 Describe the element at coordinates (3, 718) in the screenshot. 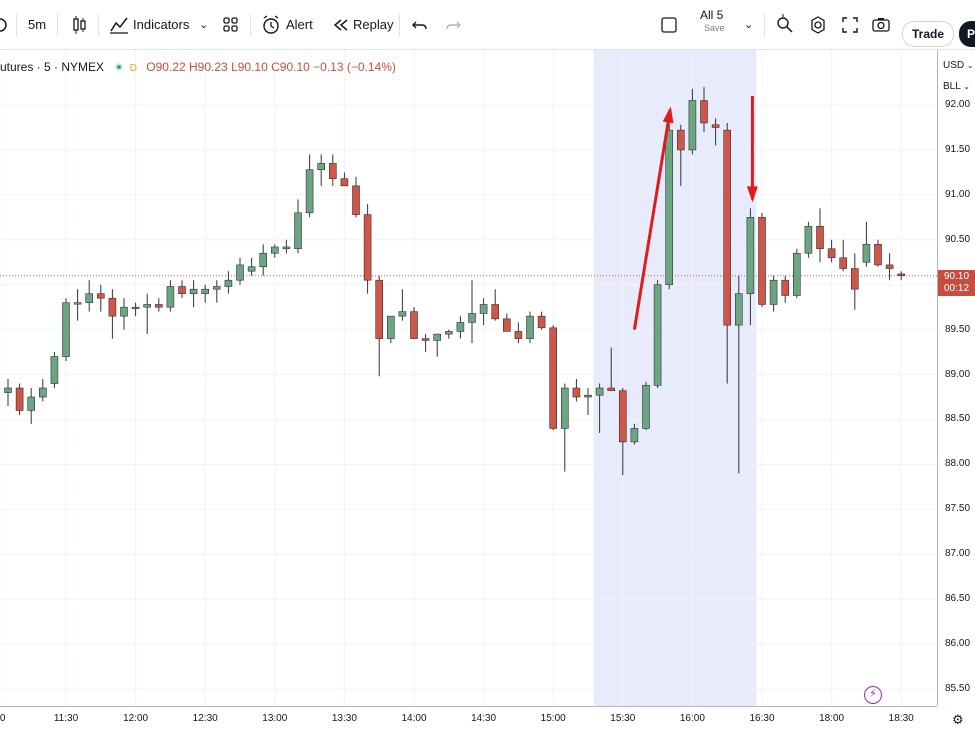

I see `time-tick-label: 00` at that location.